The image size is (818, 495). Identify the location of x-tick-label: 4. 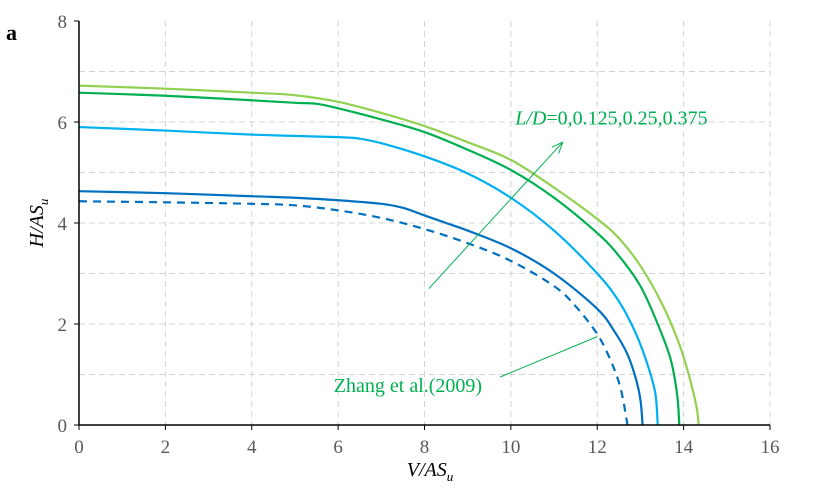
(252, 447).